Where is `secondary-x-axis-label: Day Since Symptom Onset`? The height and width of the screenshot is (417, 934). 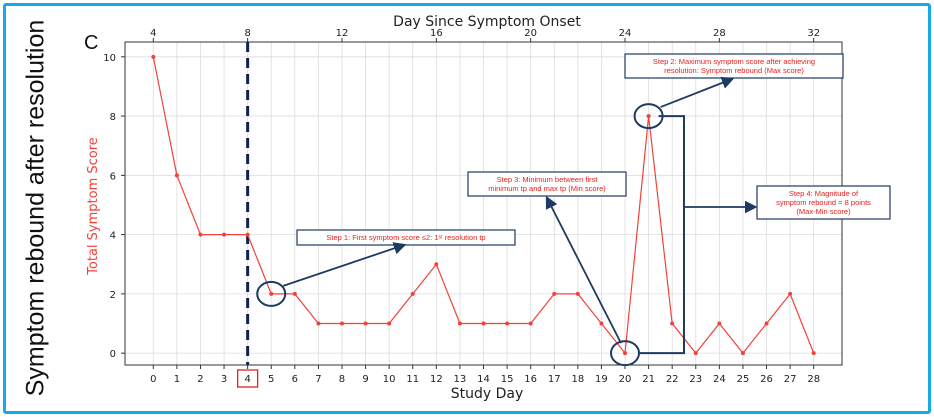 secondary-x-axis-label: Day Since Symptom Onset is located at coordinates (487, 22).